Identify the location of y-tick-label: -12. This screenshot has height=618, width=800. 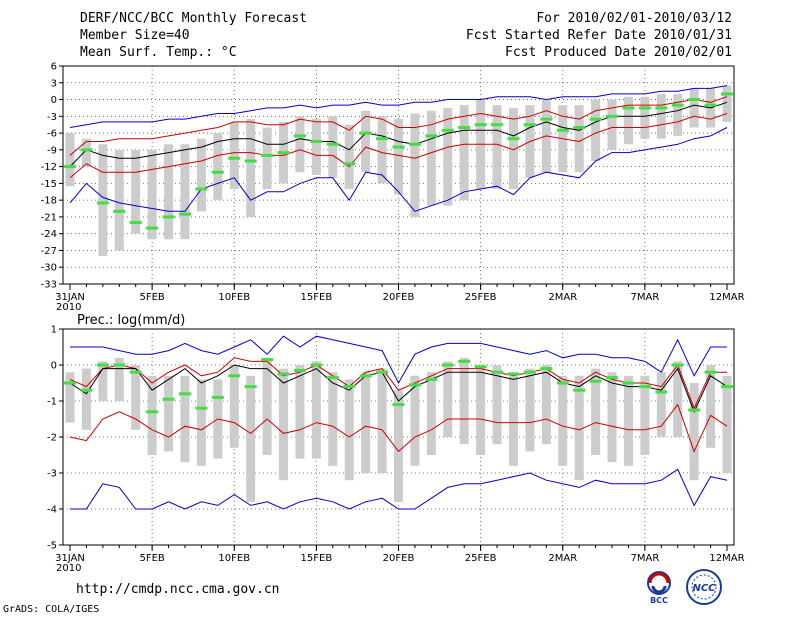
(49, 167).